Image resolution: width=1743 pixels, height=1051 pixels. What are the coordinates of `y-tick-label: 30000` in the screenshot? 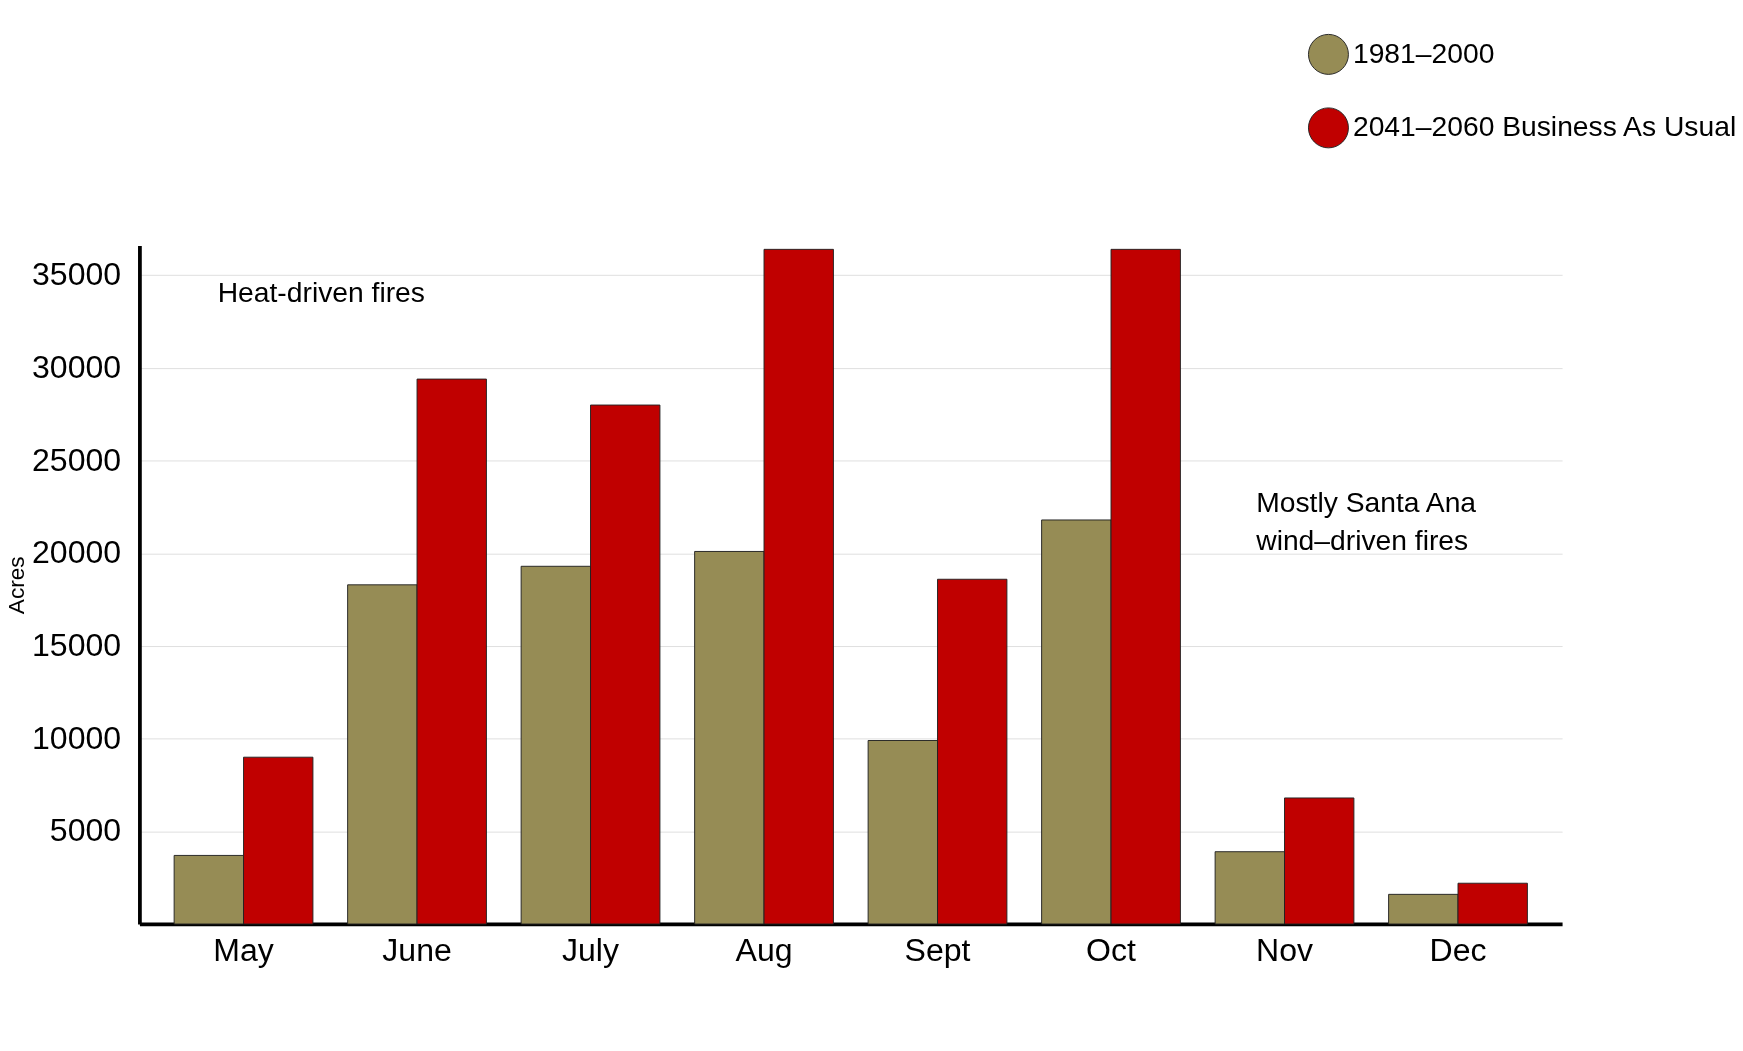 It's located at (77, 366).